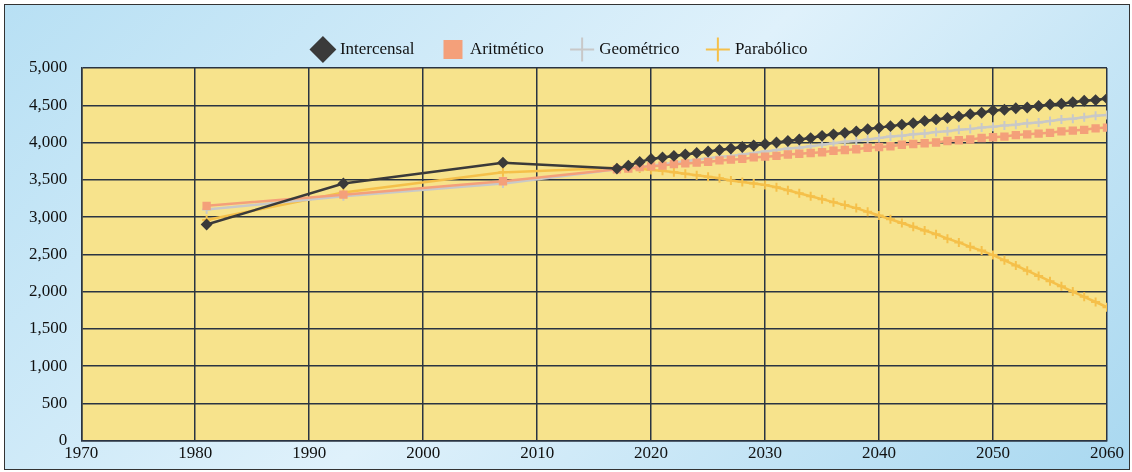  What do you see at coordinates (506, 48) in the screenshot?
I see `legend-label: Aritmético` at bounding box center [506, 48].